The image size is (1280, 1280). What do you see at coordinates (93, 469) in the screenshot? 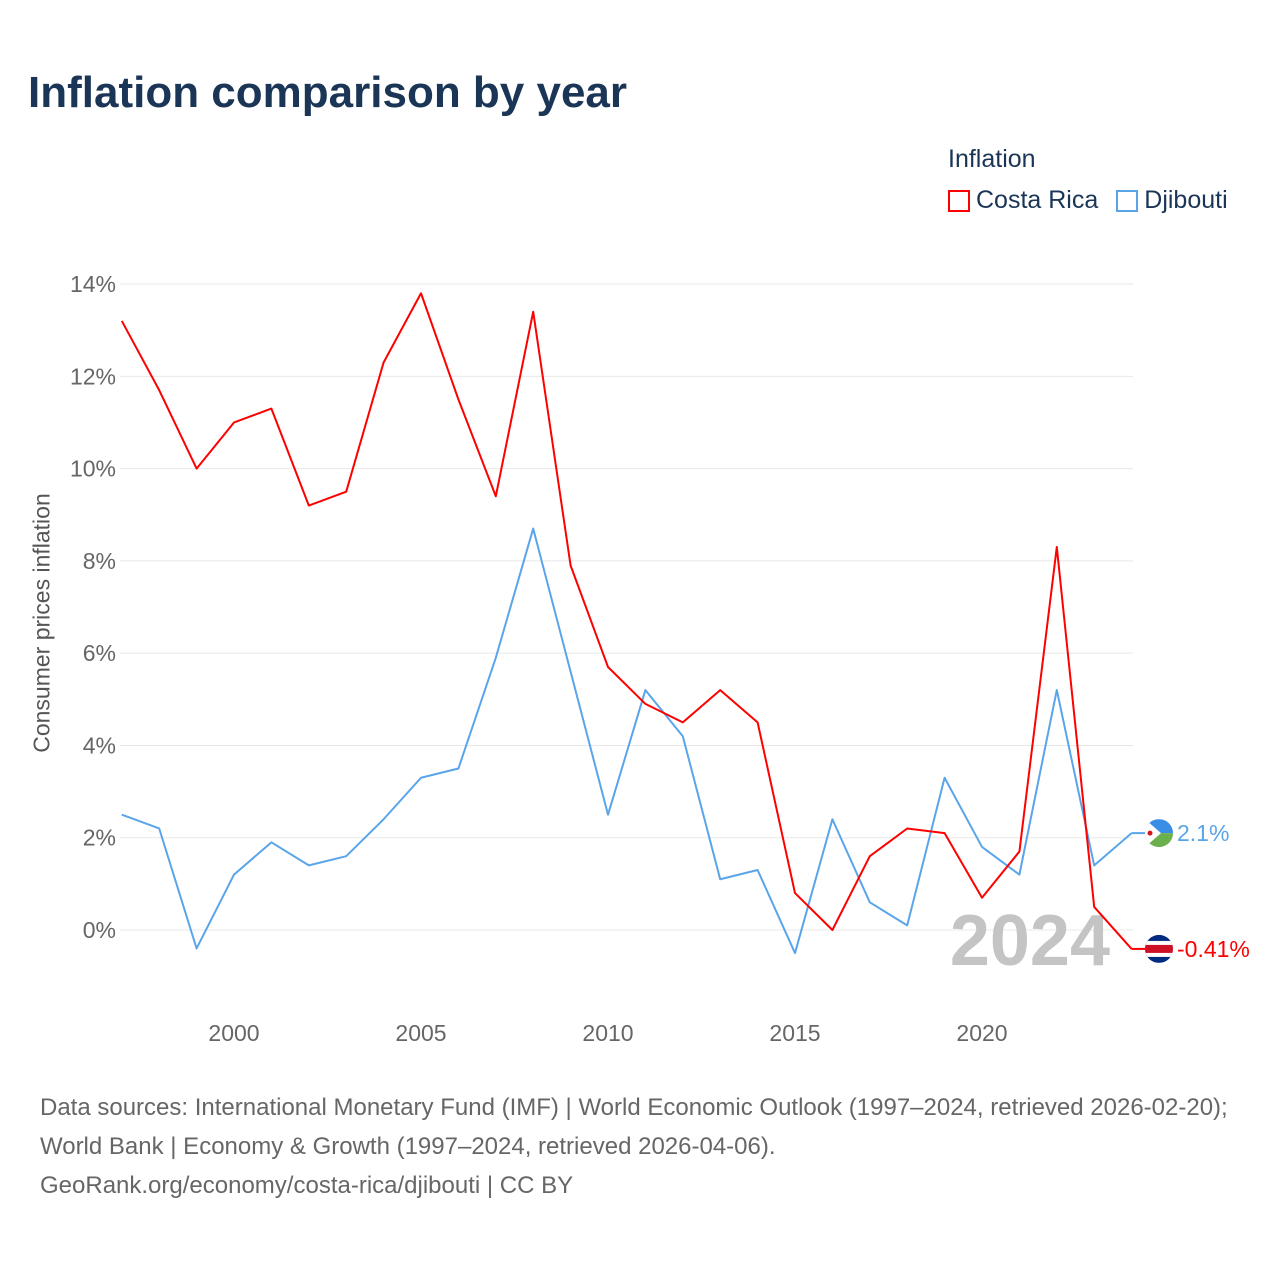
I see `y-tick-label: 10%` at bounding box center [93, 469].